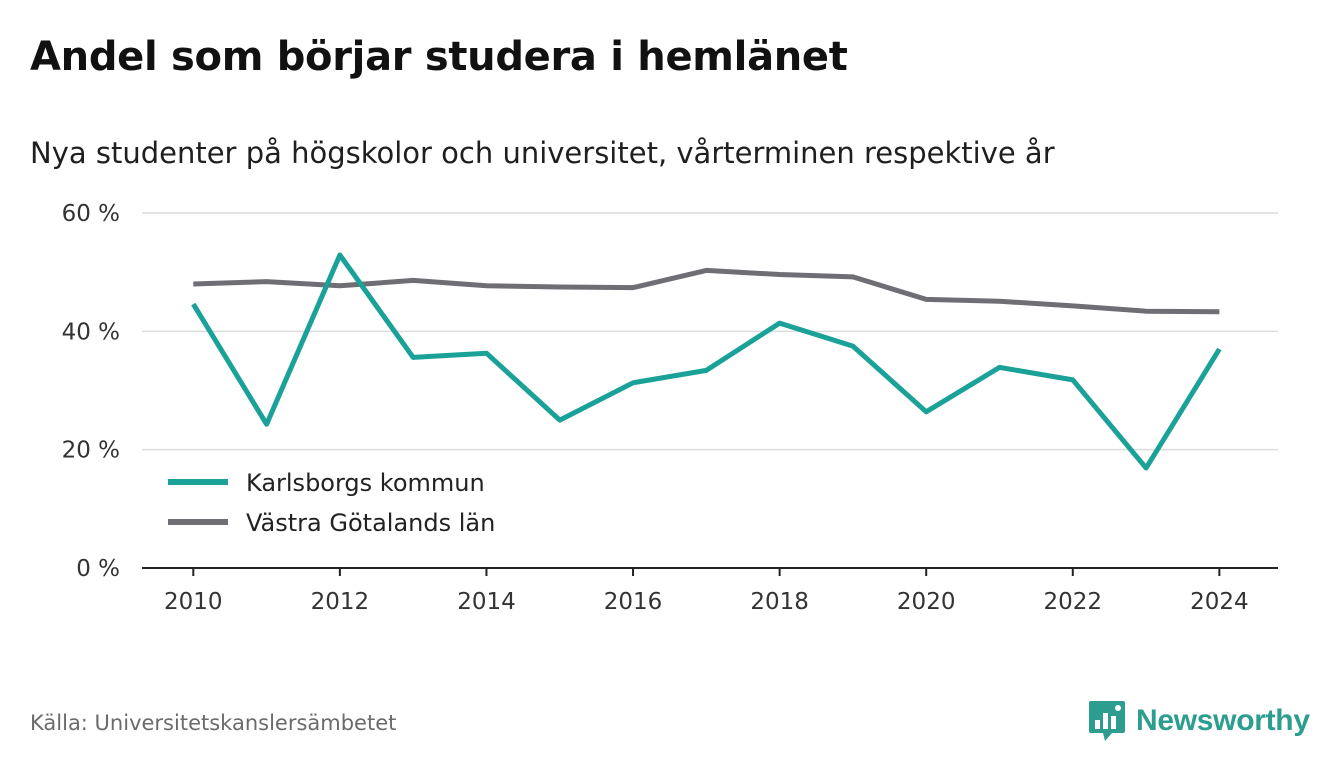 The image size is (1340, 771). I want to click on source-note: Källa: Universitetskanslersämbetet, so click(213, 723).